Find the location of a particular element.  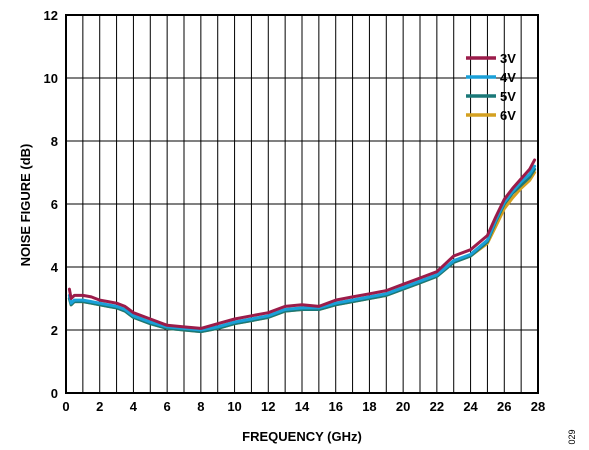

y-tick-labels: 0 2 4 6 8 10 12 is located at coordinates (51, 204).